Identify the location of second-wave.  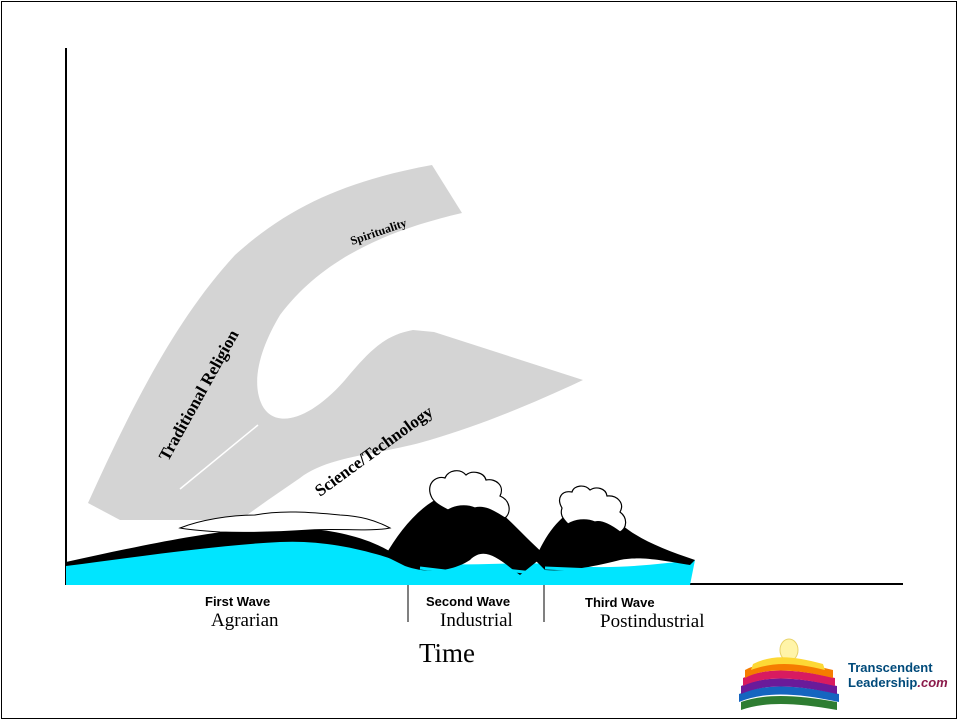
(465, 533).